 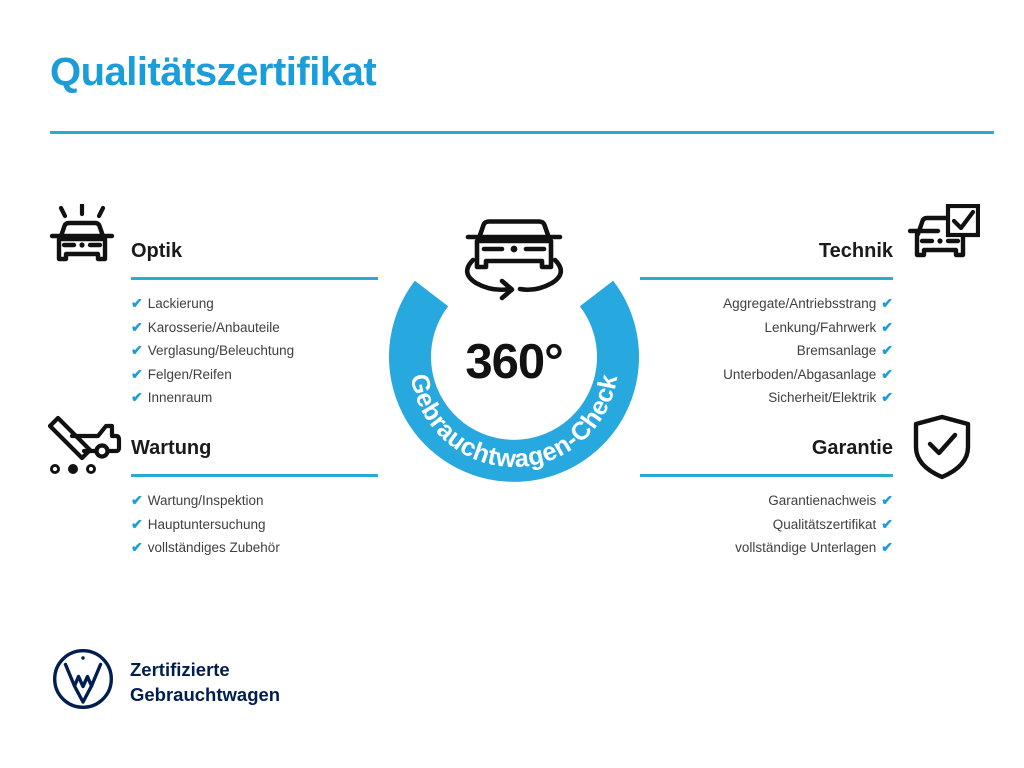 I want to click on section-optik-title: Optik, so click(x=157, y=251).